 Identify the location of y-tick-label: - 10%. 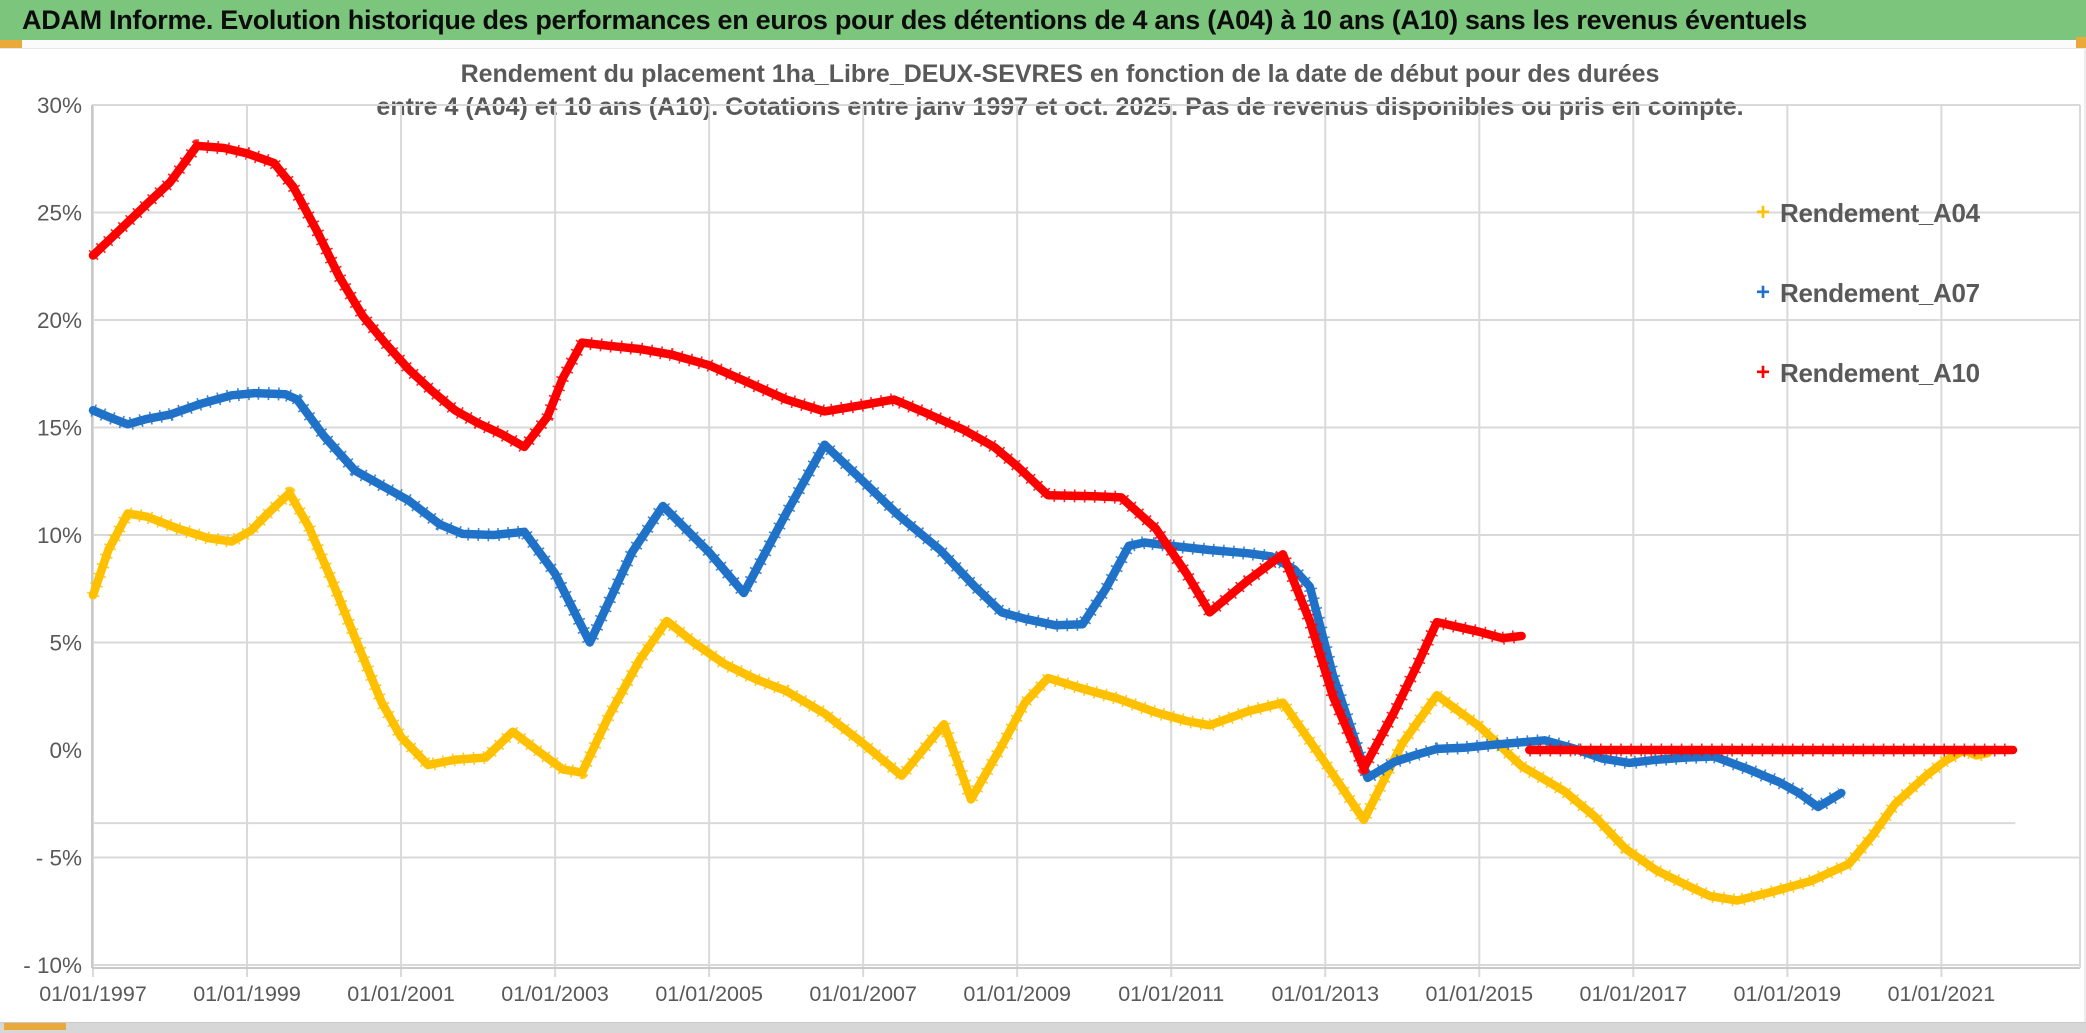
(52, 965).